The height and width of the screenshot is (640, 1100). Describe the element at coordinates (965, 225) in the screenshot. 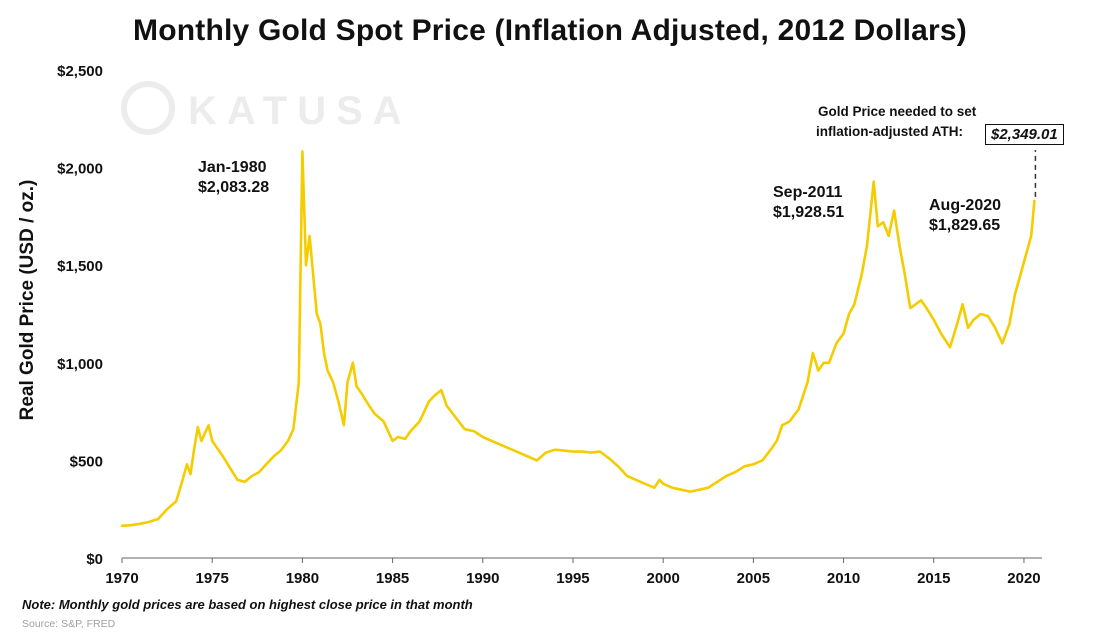

I see `annotation-2020-value: $1,829.65` at that location.